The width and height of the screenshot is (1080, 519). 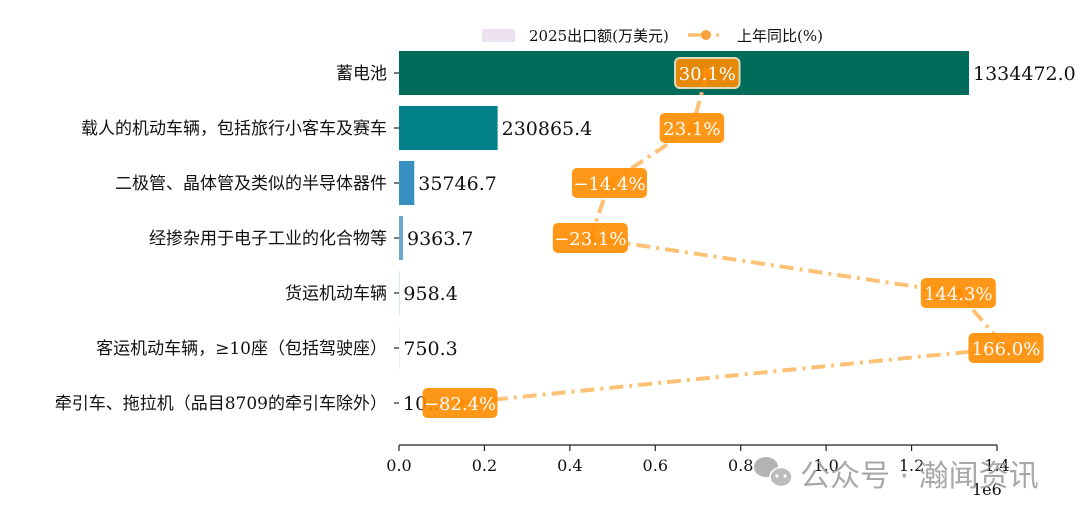 What do you see at coordinates (996, 465) in the screenshot?
I see `x-tick-label: 1.4` at bounding box center [996, 465].